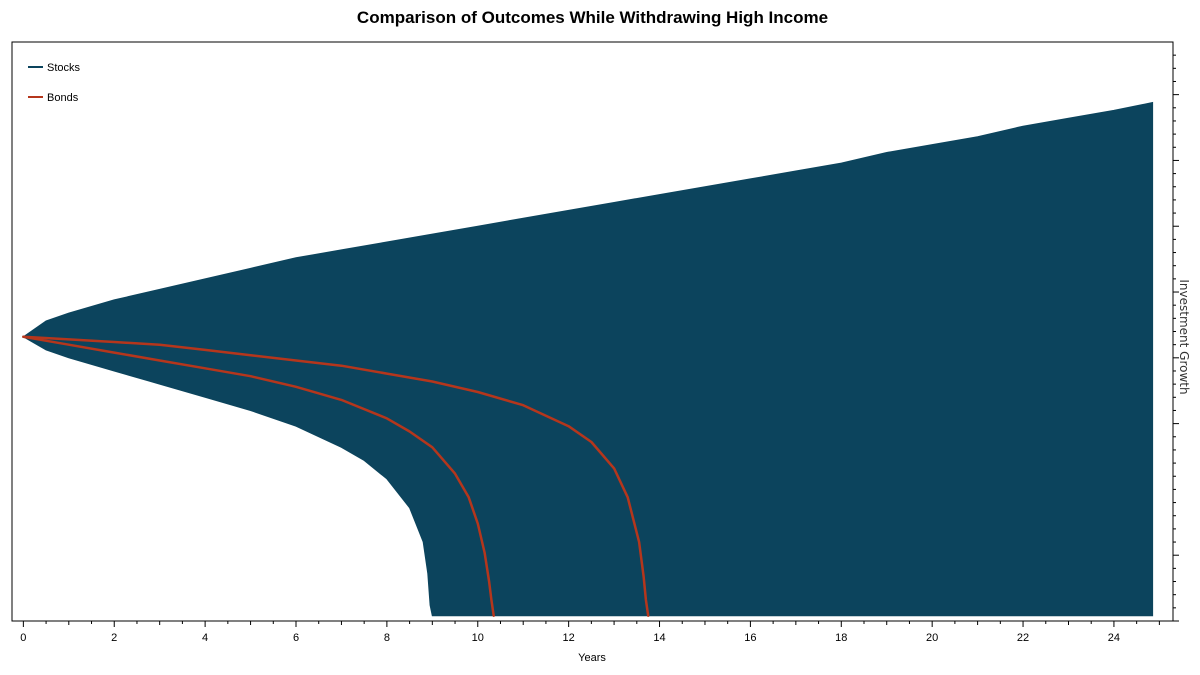 Image resolution: width=1200 pixels, height=675 pixels. I want to click on x-tick-label: 14, so click(659, 638).